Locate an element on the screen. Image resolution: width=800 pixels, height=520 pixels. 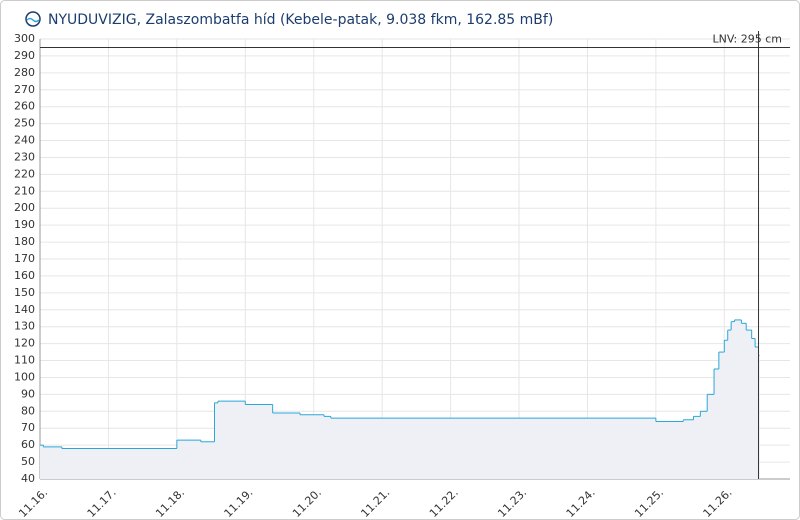
y-tick-label: 50 is located at coordinates (28, 461).